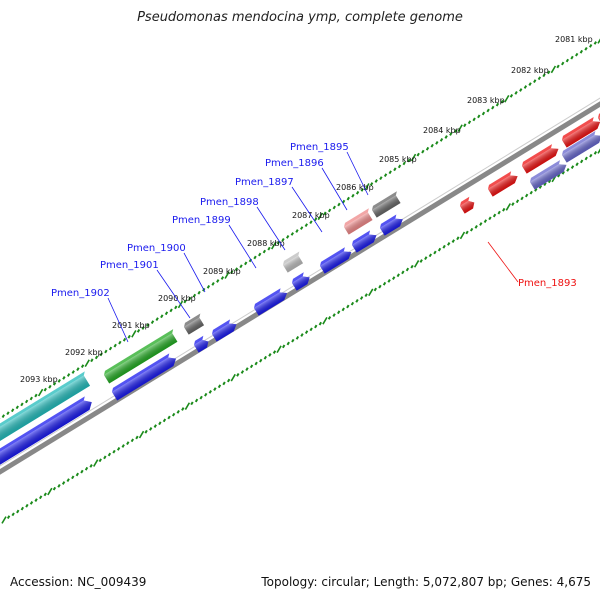  Describe the element at coordinates (129, 265) in the screenshot. I see `gene-label: Pmen_1901` at that location.